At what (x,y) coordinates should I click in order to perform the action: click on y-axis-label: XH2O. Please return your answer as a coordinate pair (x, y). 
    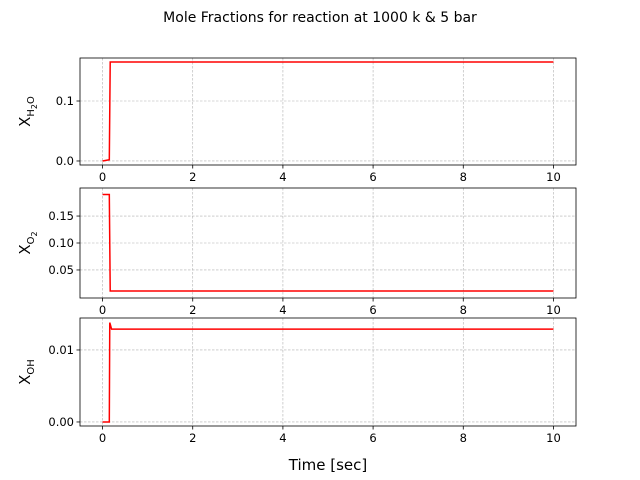
    Looking at the image, I should click on (27, 111).